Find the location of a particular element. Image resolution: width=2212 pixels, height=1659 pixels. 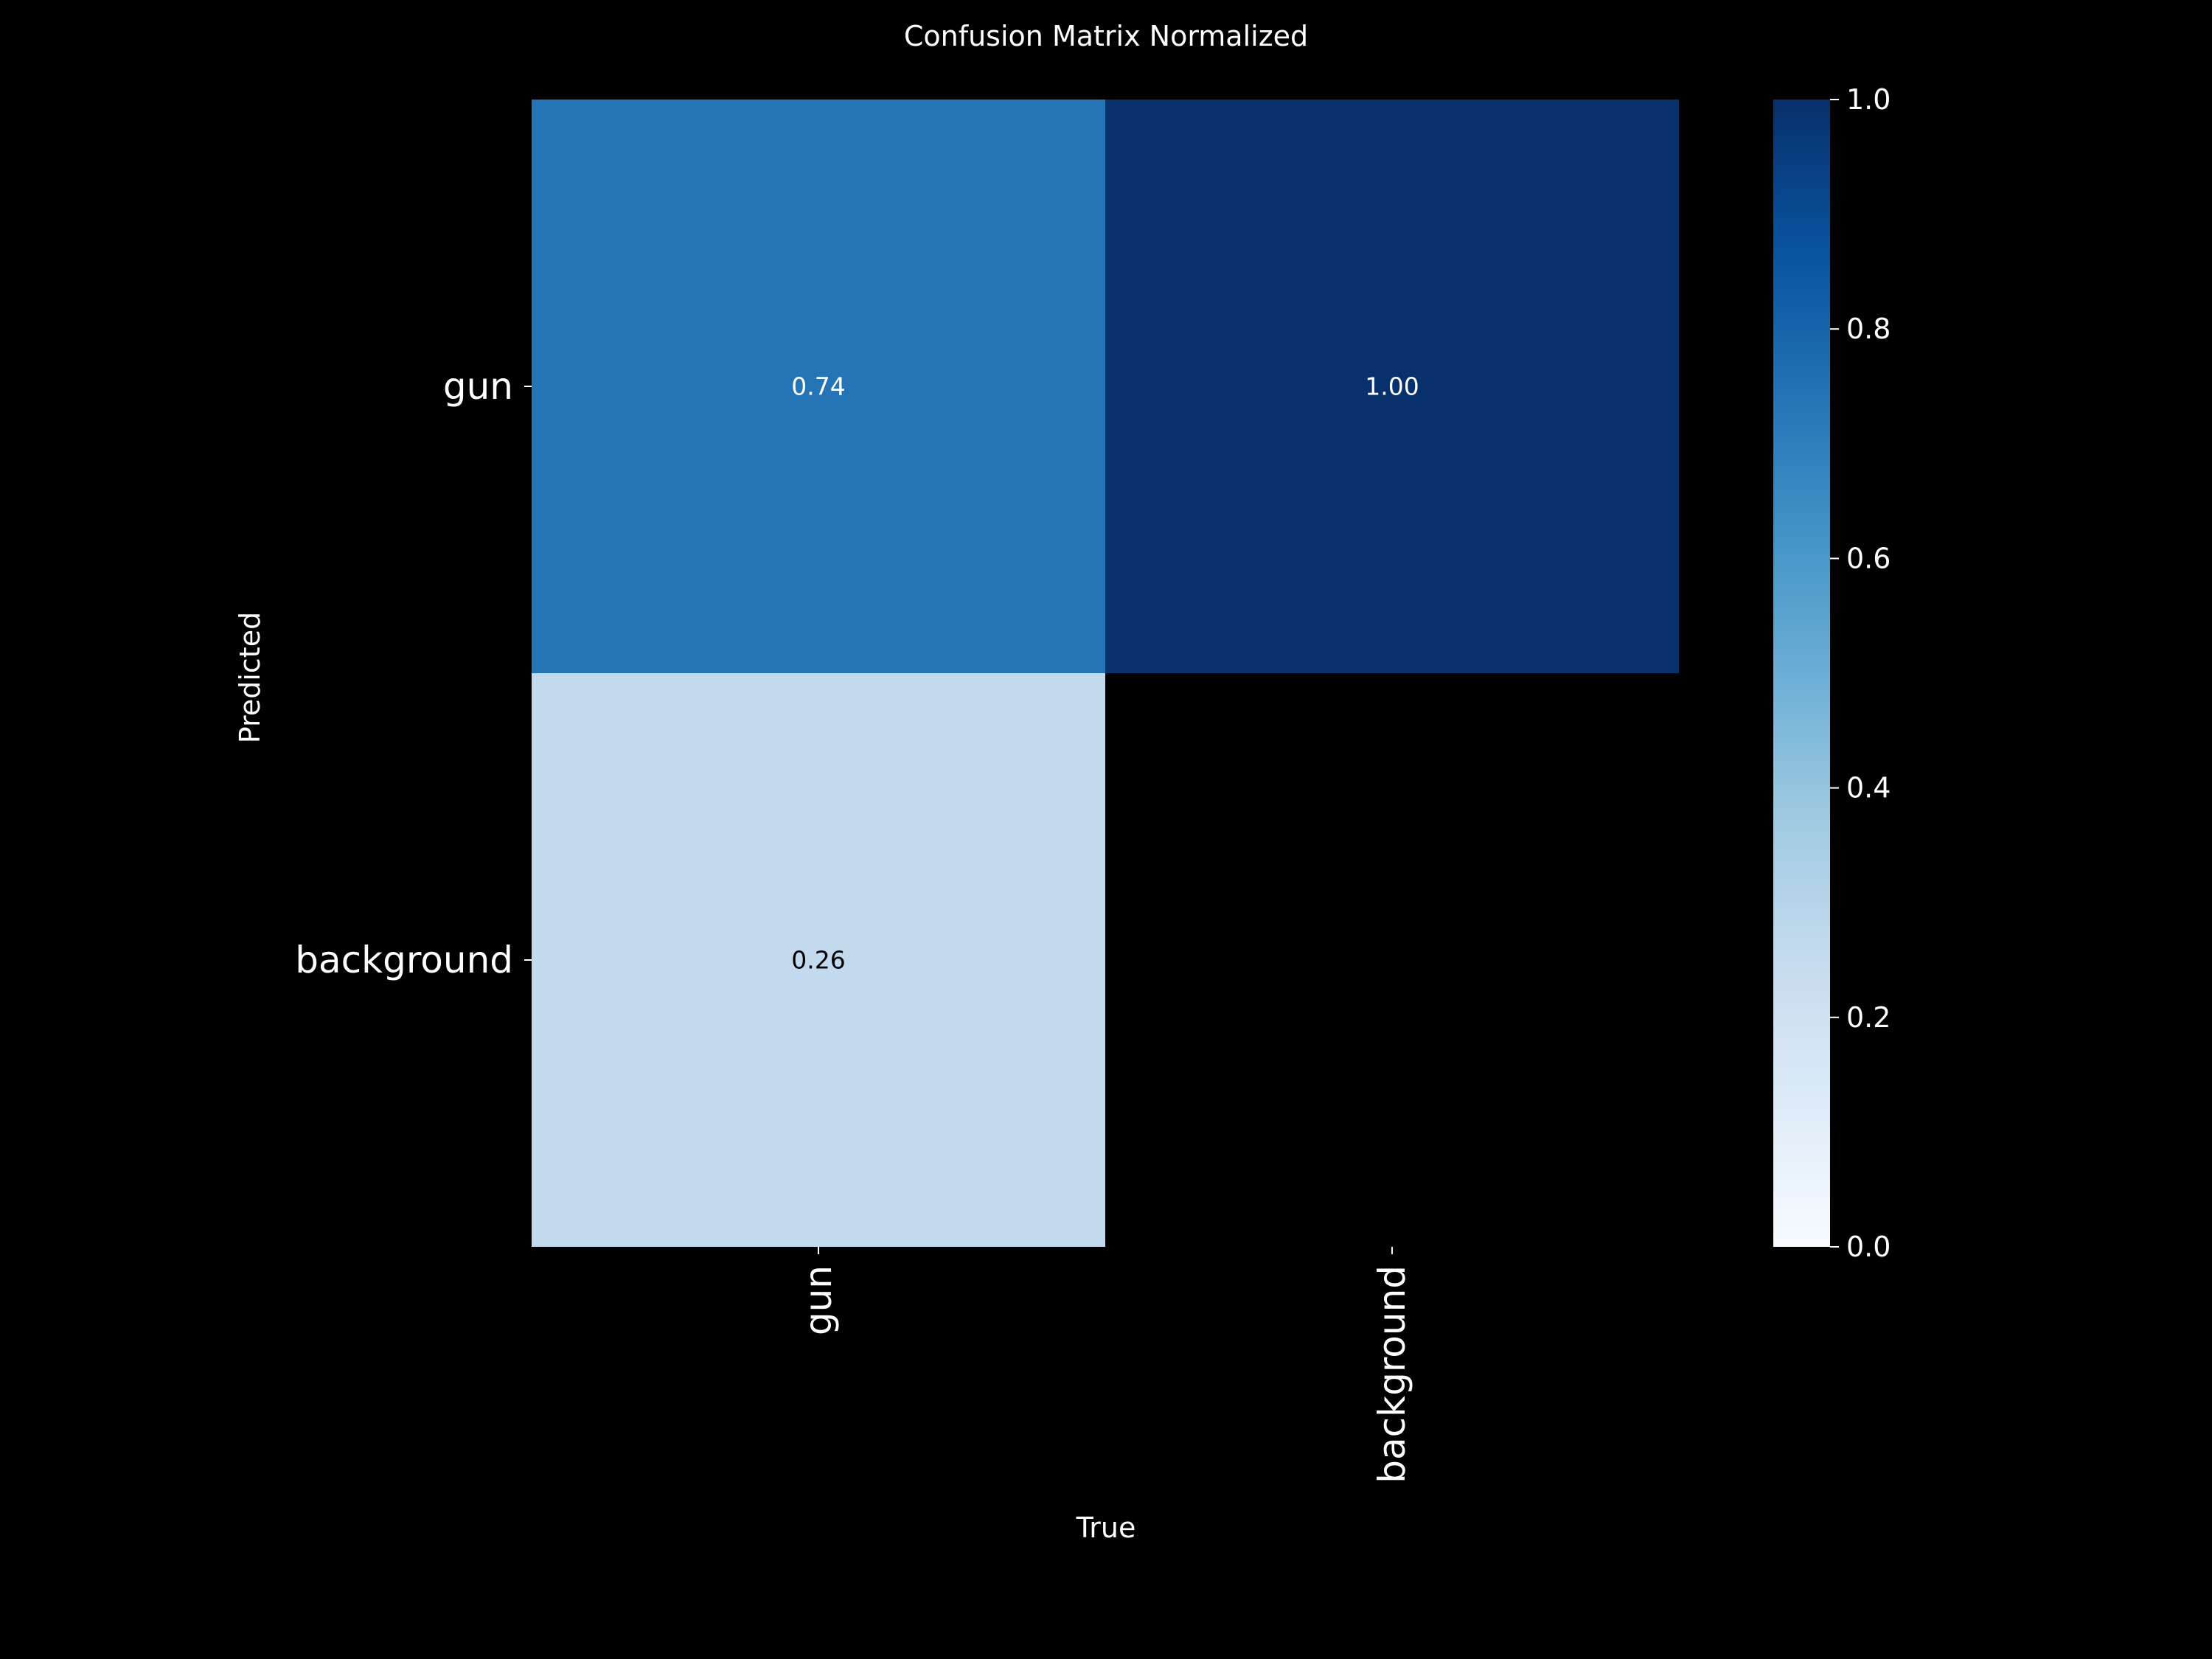

chart-title: Confusion Matrix Normalized is located at coordinates (1106, 36).